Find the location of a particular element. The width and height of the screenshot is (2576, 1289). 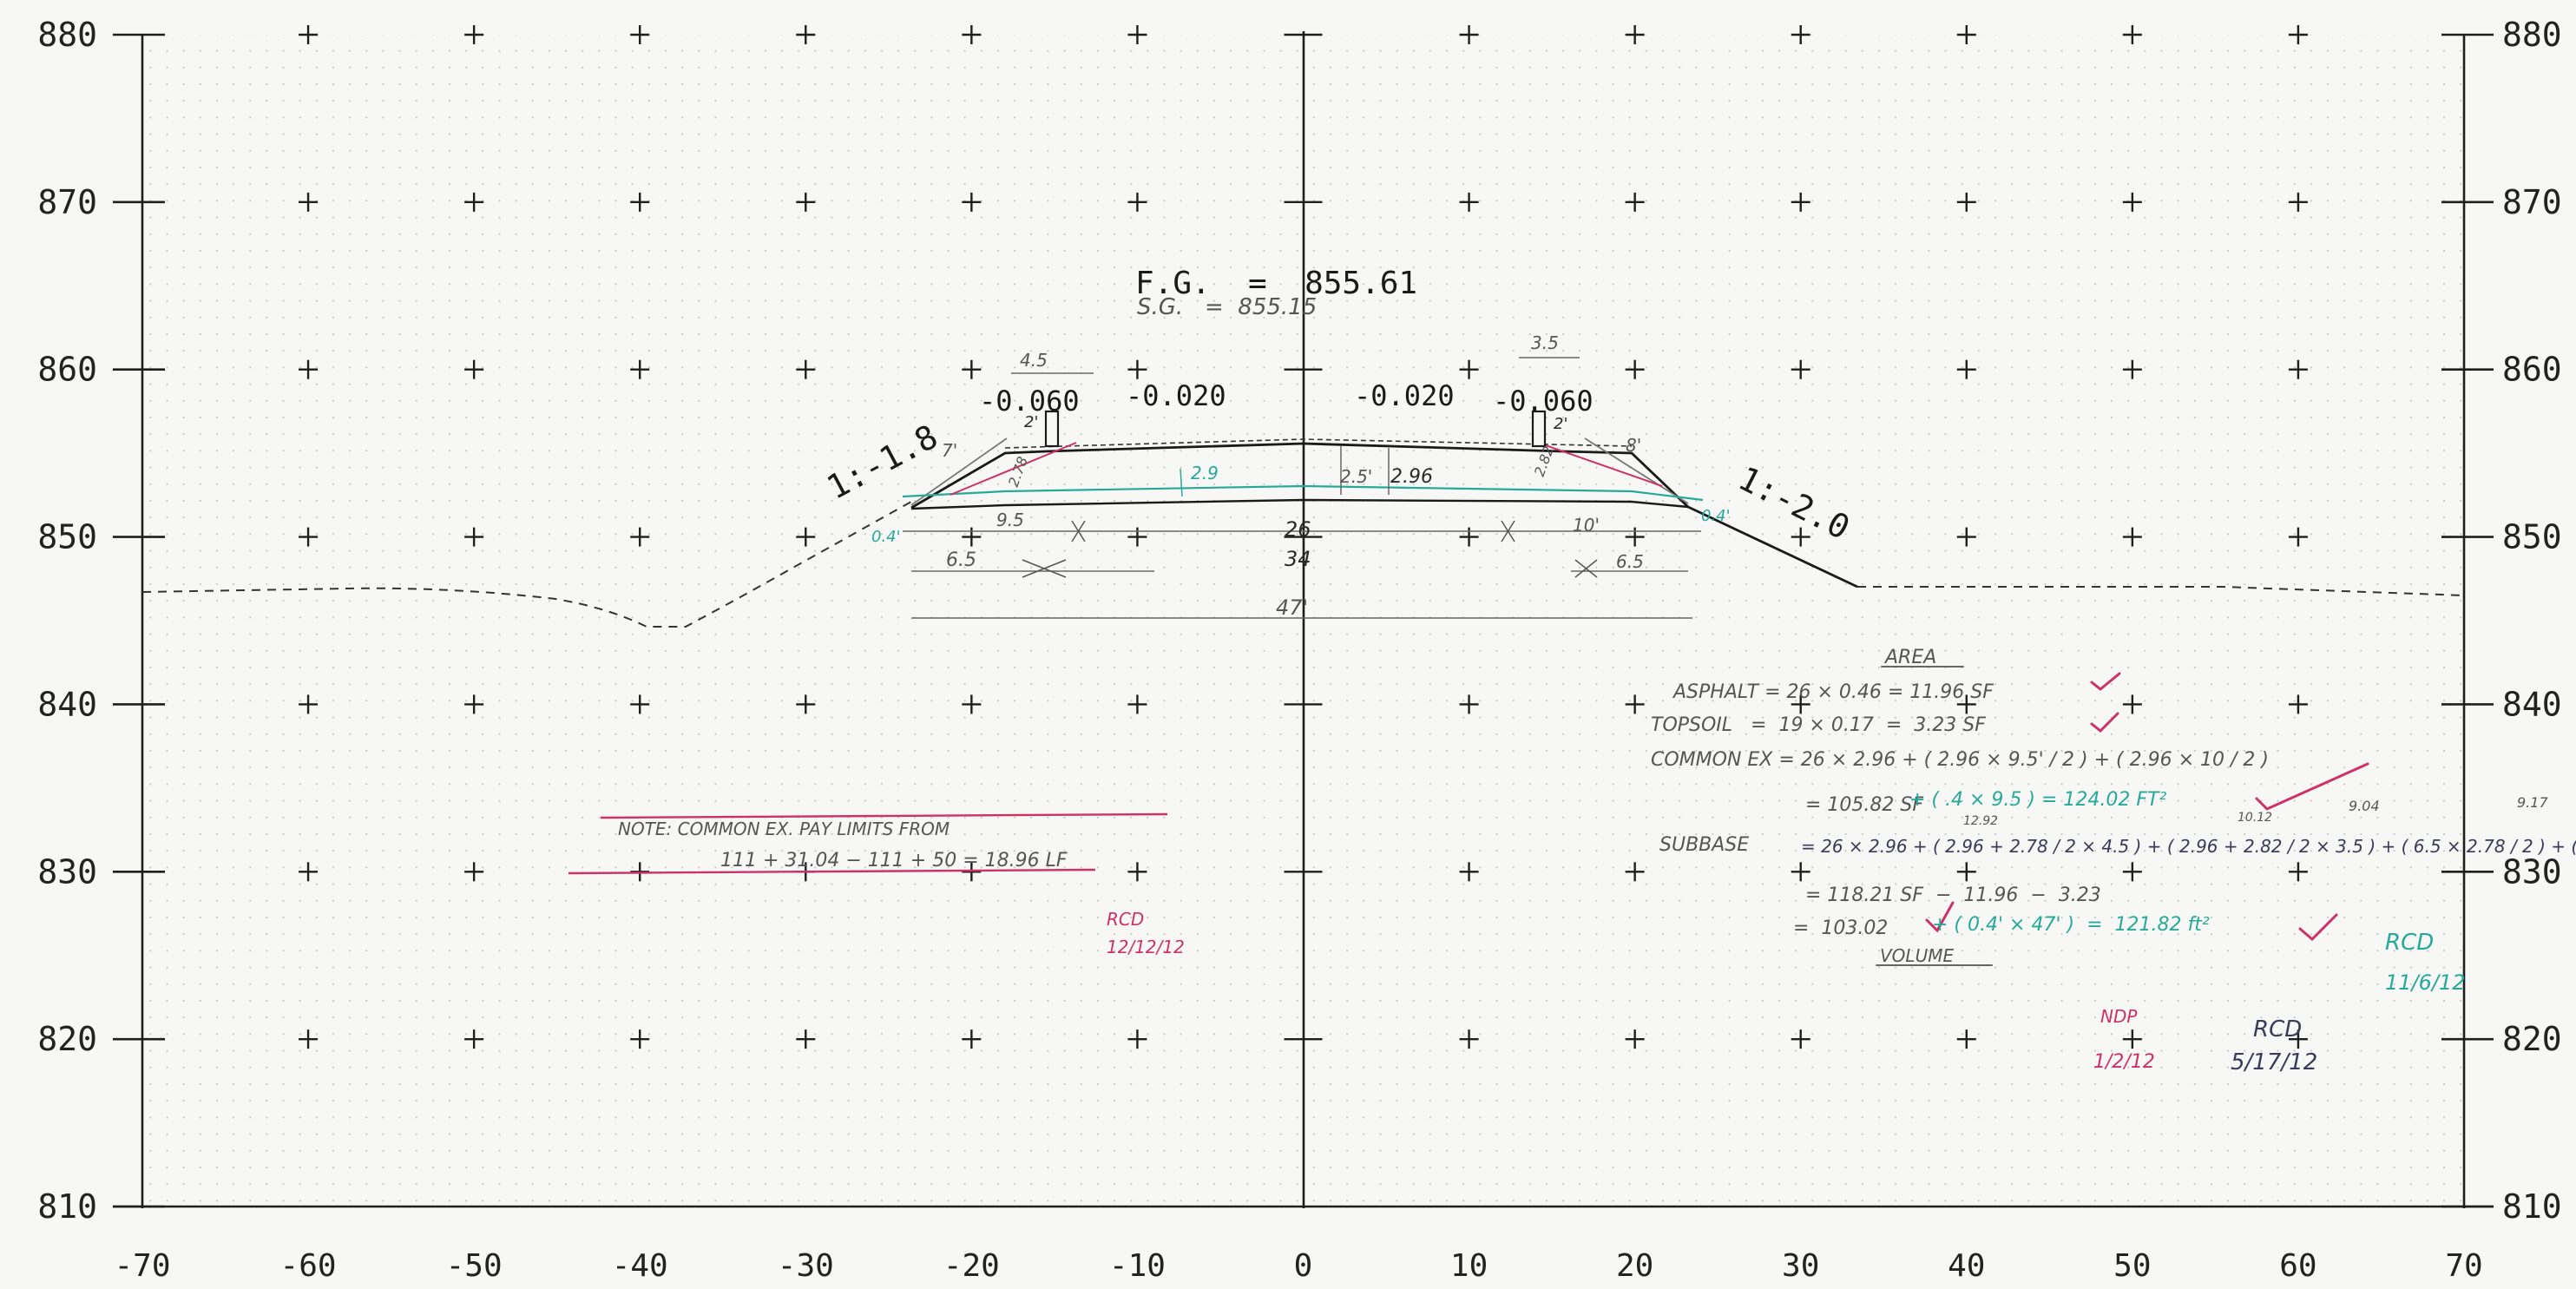

area-common-ex-sub2: 10.12 is located at coordinates (2255, 818).